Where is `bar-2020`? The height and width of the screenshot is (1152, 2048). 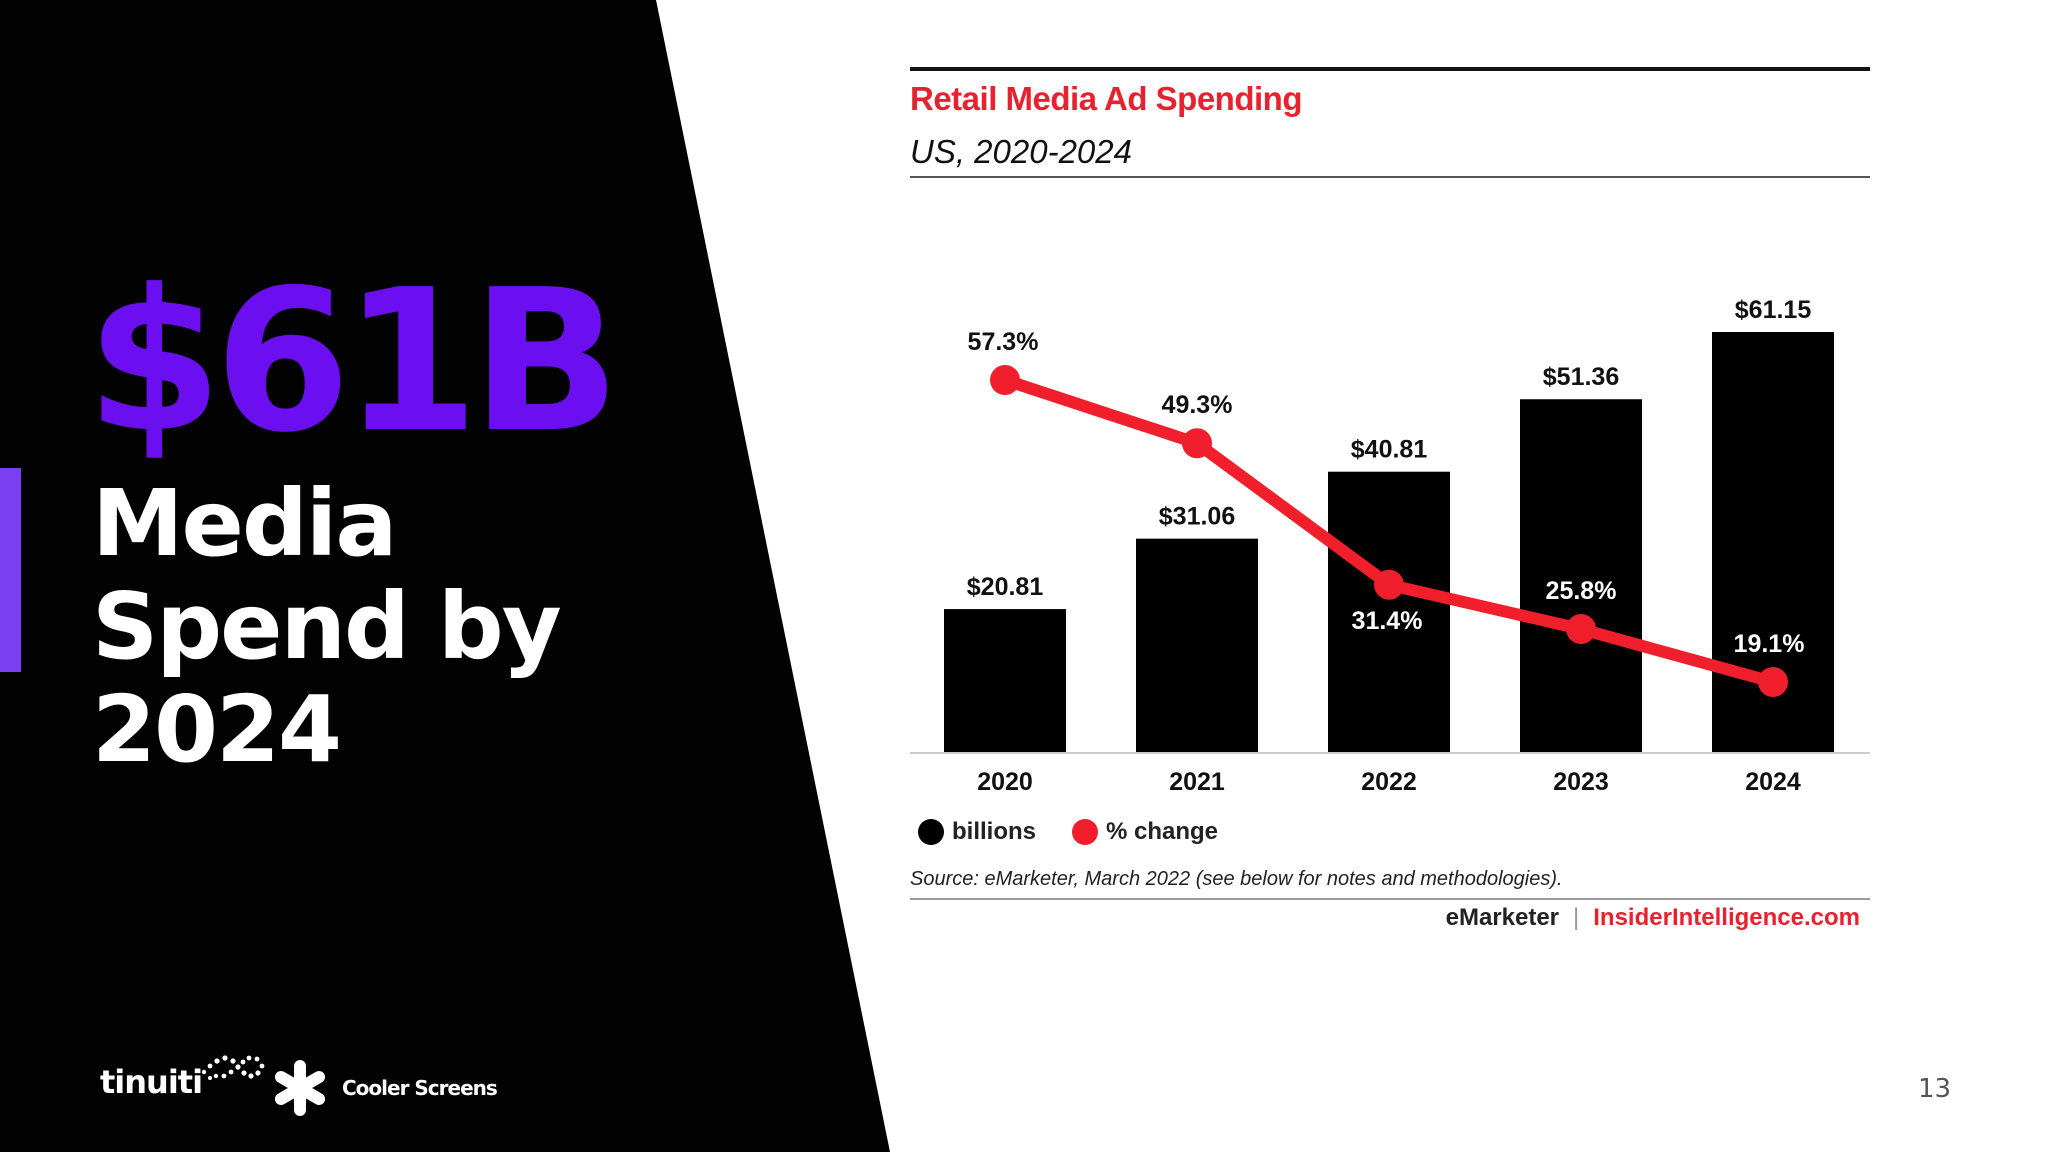 bar-2020 is located at coordinates (1005, 680).